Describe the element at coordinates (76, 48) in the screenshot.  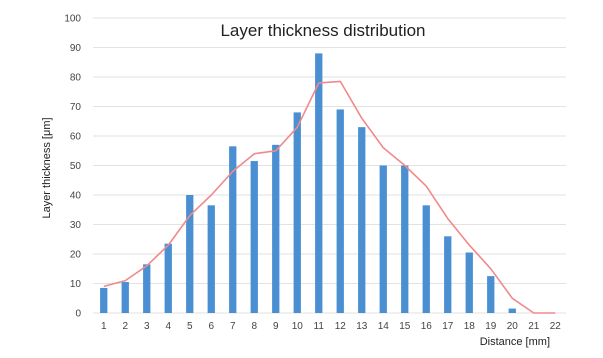
I see `y-tick-label-90: 90` at that location.